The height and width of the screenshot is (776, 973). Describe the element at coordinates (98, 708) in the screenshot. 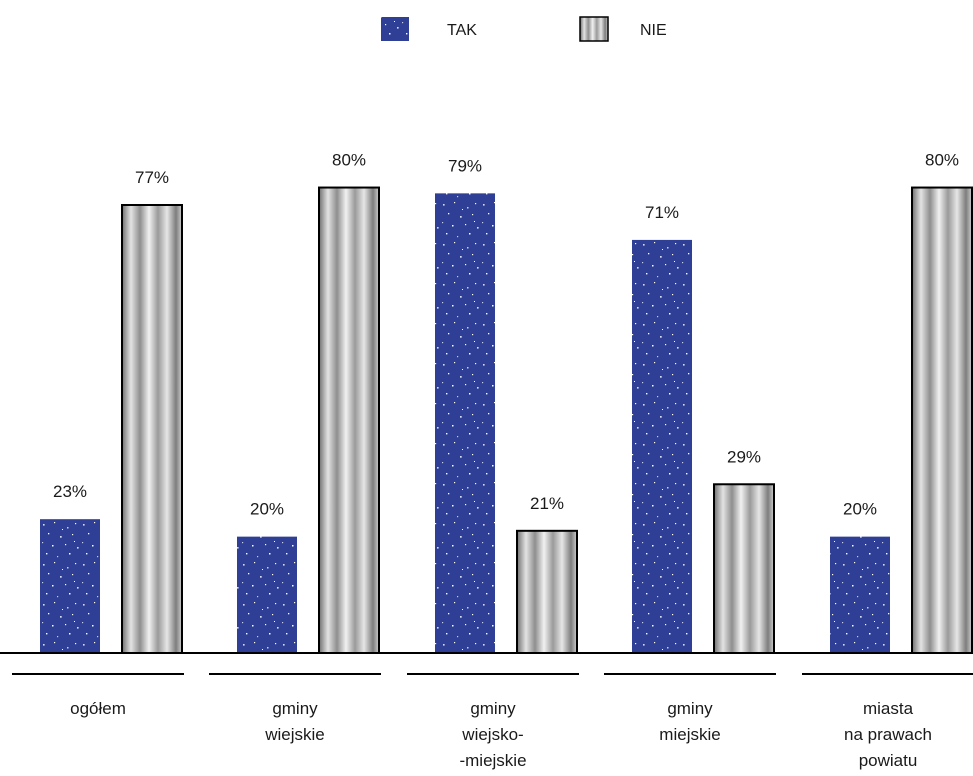

I see `category-label-0-line-0: ogółem` at that location.